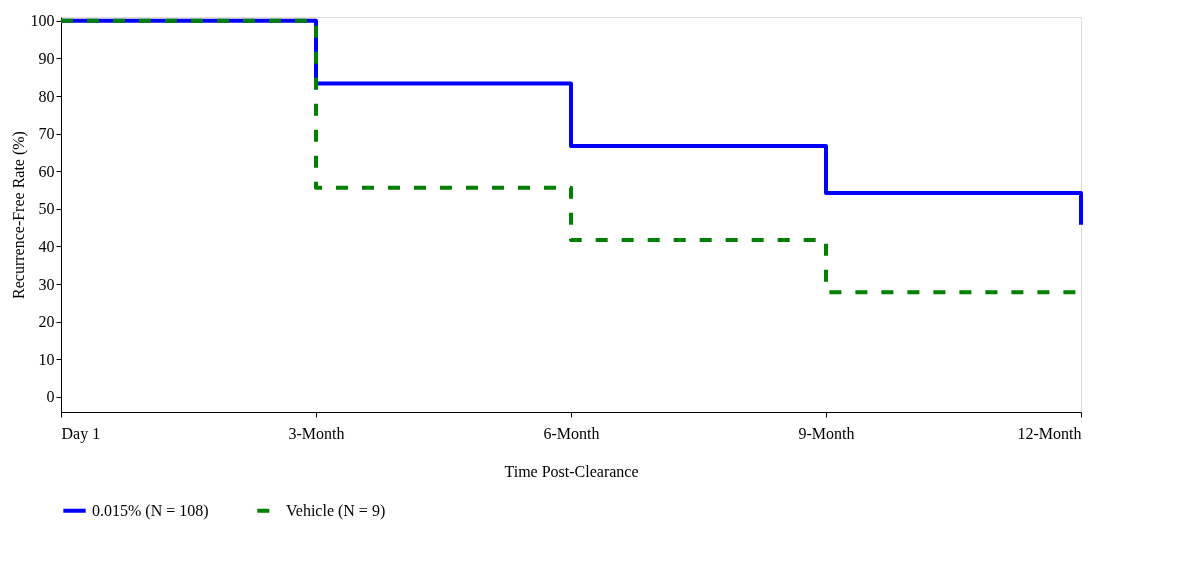 The image size is (1194, 564). I want to click on x-tick-label: Day 1, so click(81, 433).